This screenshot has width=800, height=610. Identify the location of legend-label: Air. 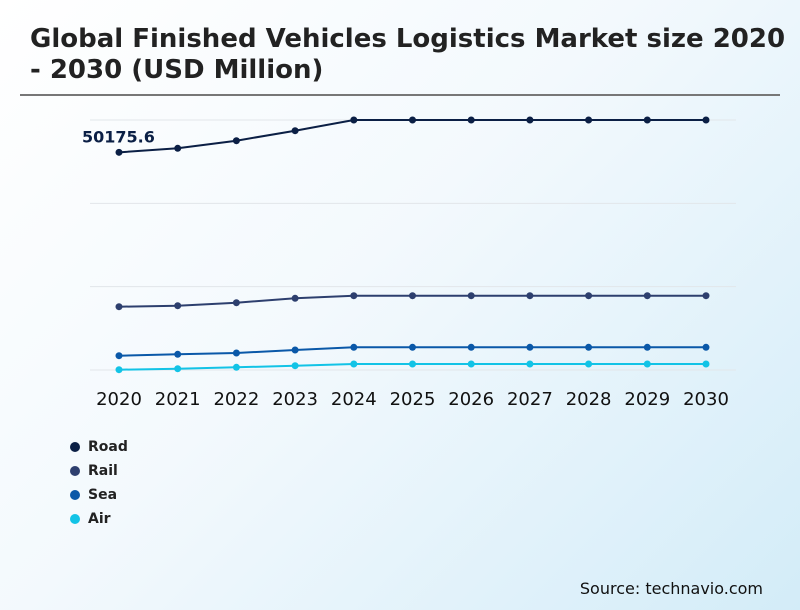
(99, 519).